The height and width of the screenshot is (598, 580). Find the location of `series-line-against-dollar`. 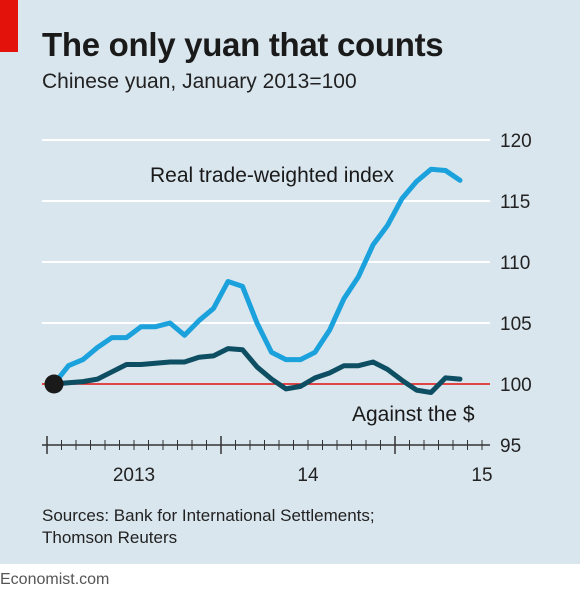

series-line-against-dollar is located at coordinates (257, 370).